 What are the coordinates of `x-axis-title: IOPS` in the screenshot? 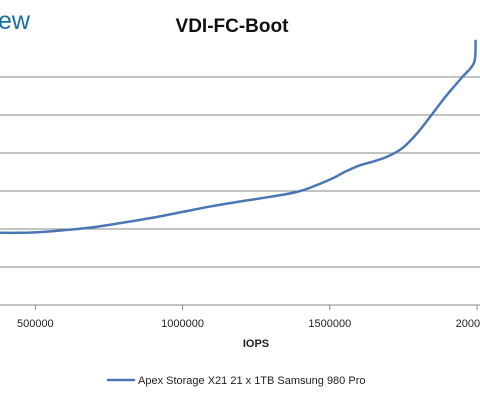 It's located at (256, 344).